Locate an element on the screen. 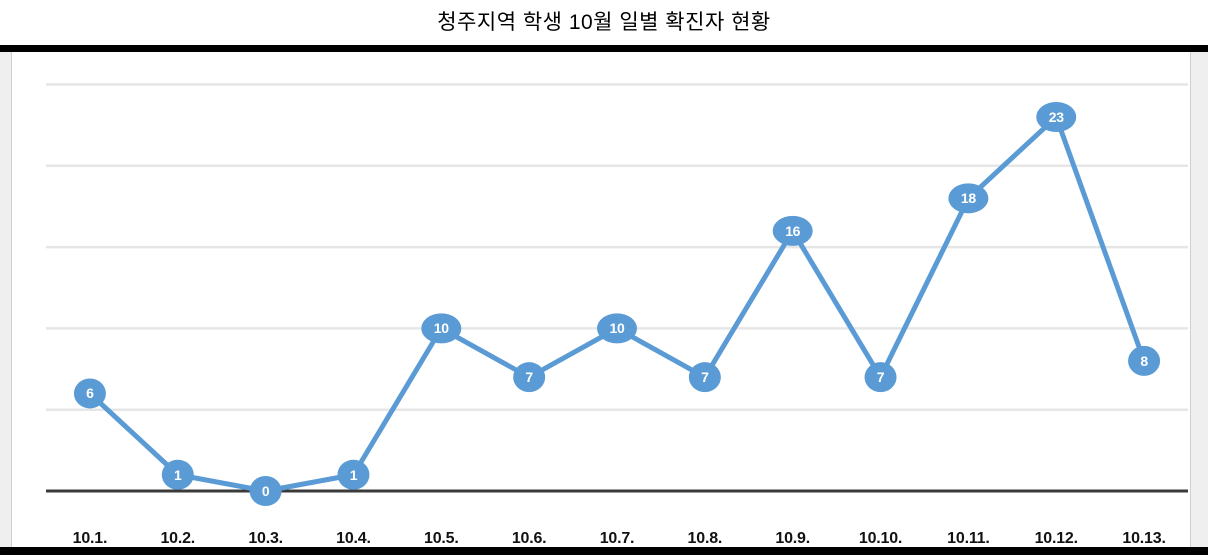  data-point-label: 6 is located at coordinates (90, 393).